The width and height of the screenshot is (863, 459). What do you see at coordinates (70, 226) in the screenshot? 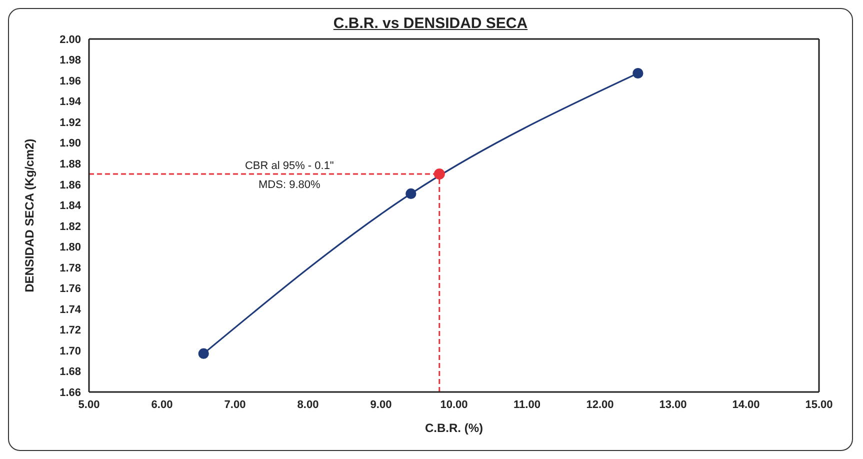
I see `y-tick-label: 1.82` at bounding box center [70, 226].